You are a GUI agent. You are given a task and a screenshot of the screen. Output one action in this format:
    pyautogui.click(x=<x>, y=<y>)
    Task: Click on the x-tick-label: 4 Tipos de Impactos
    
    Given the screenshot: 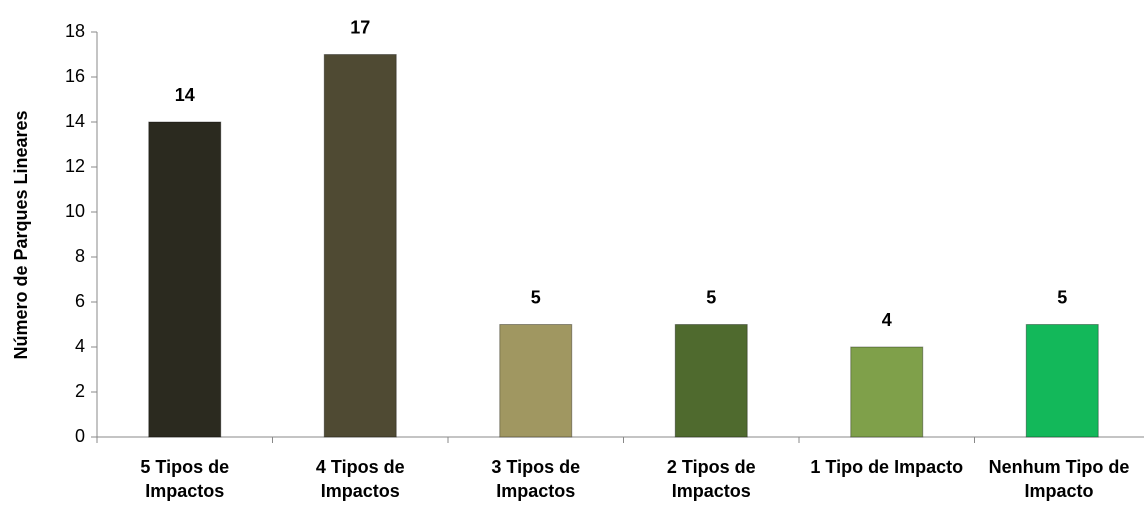 What is the action you would take?
    pyautogui.click(x=360, y=479)
    